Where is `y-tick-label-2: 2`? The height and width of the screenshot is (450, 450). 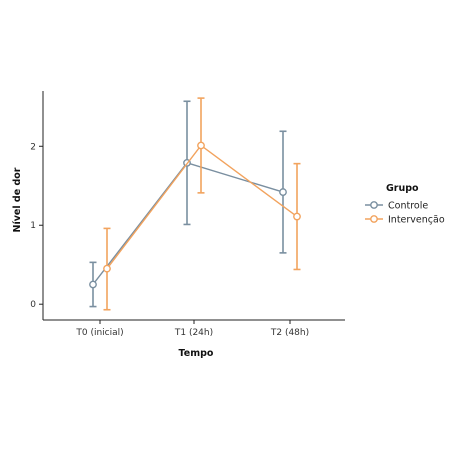
y-tick-label-2: 2 is located at coordinates (33, 147).